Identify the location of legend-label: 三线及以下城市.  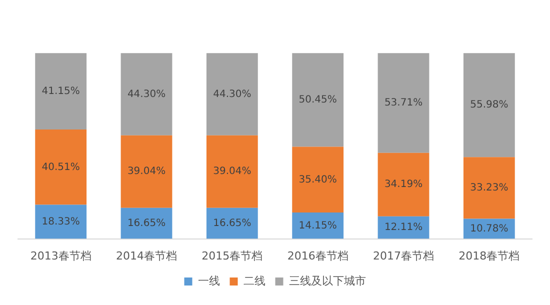
(327, 281).